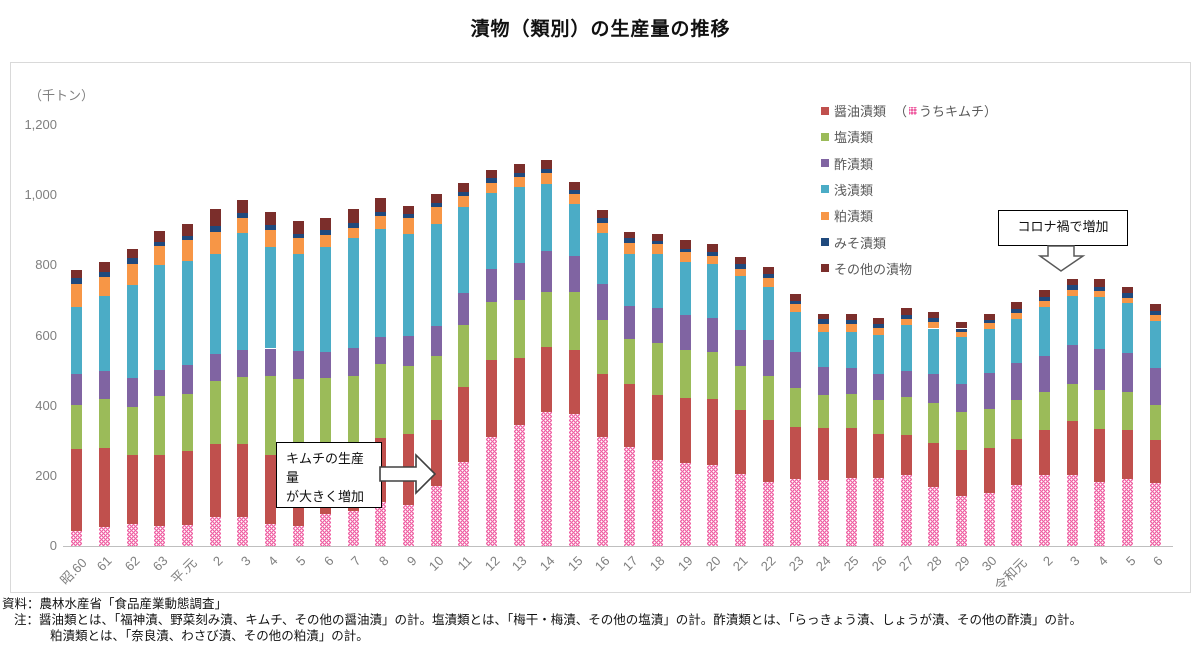 The height and width of the screenshot is (654, 1201). What do you see at coordinates (46, 475) in the screenshot?
I see `y-tick-label: 200` at bounding box center [46, 475].